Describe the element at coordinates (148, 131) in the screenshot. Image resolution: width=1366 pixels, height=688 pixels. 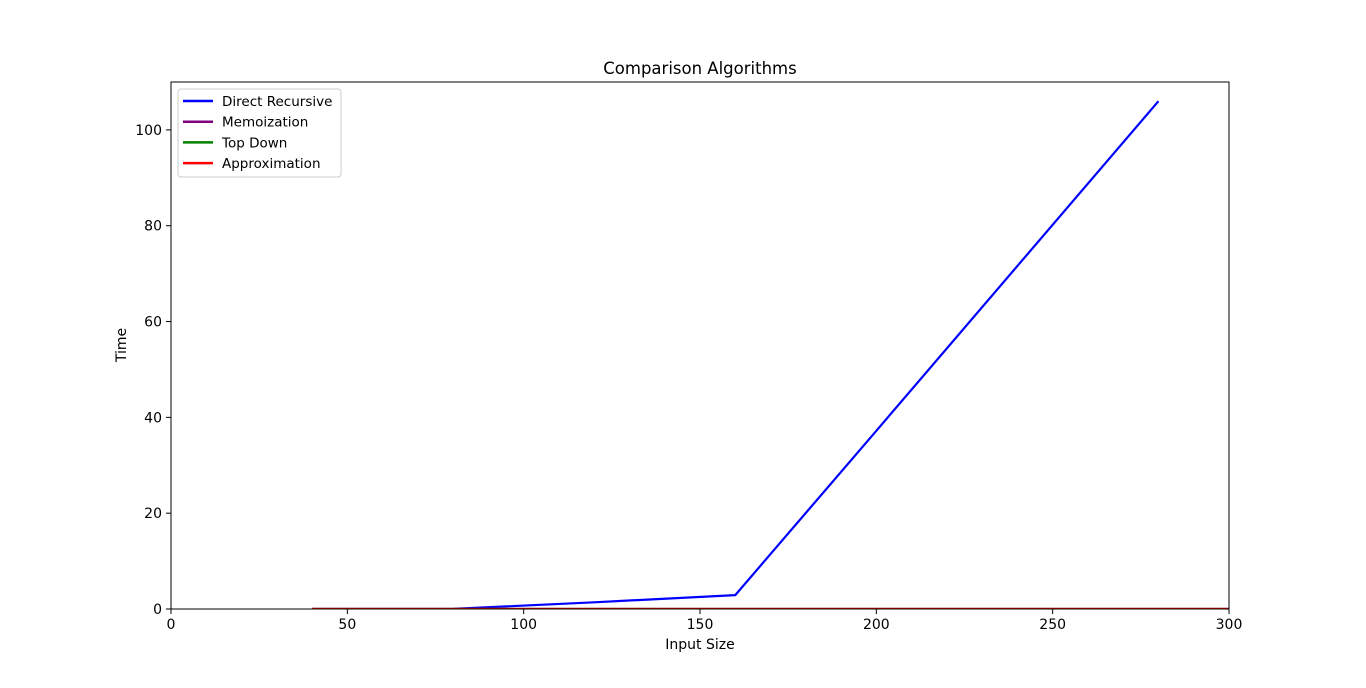
I see `y-tick-label: 100` at that location.